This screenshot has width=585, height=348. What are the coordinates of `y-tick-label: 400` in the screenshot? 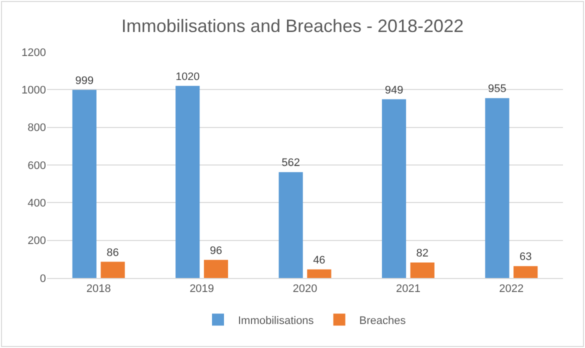 It's located at (37, 204).